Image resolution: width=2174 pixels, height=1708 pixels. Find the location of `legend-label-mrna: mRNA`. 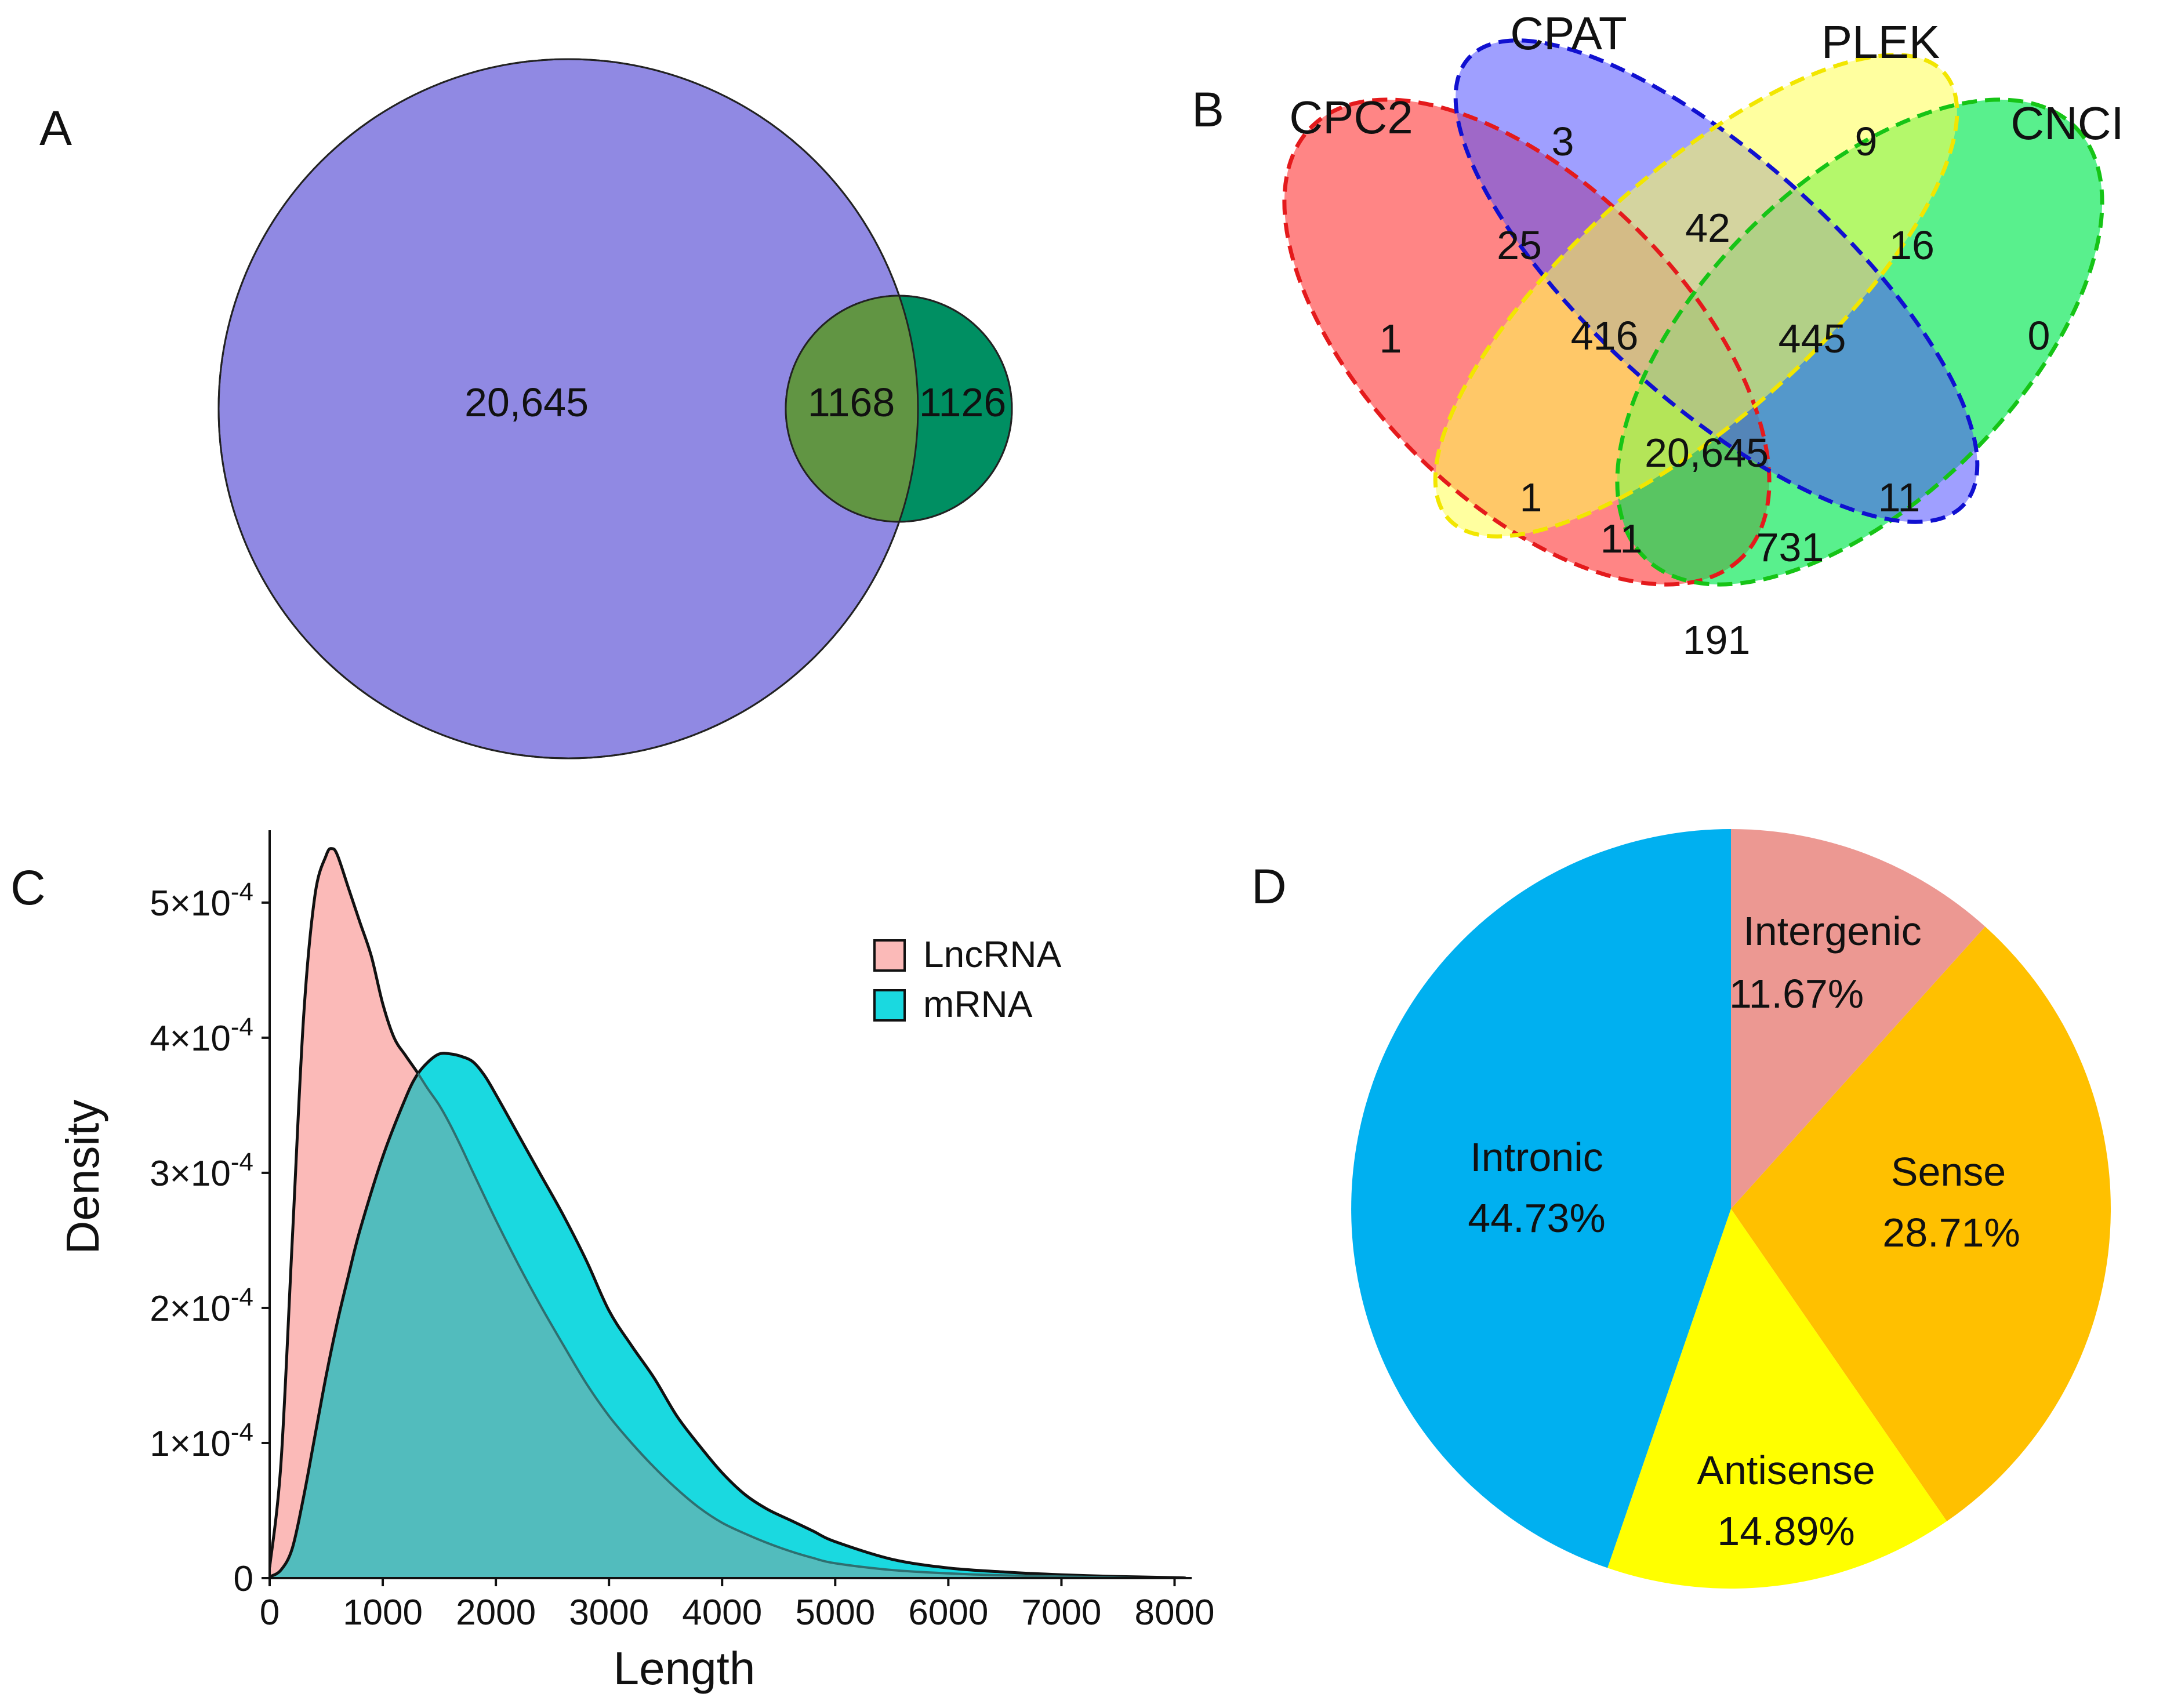

legend-label-mrna: mRNA is located at coordinates (978, 1004).